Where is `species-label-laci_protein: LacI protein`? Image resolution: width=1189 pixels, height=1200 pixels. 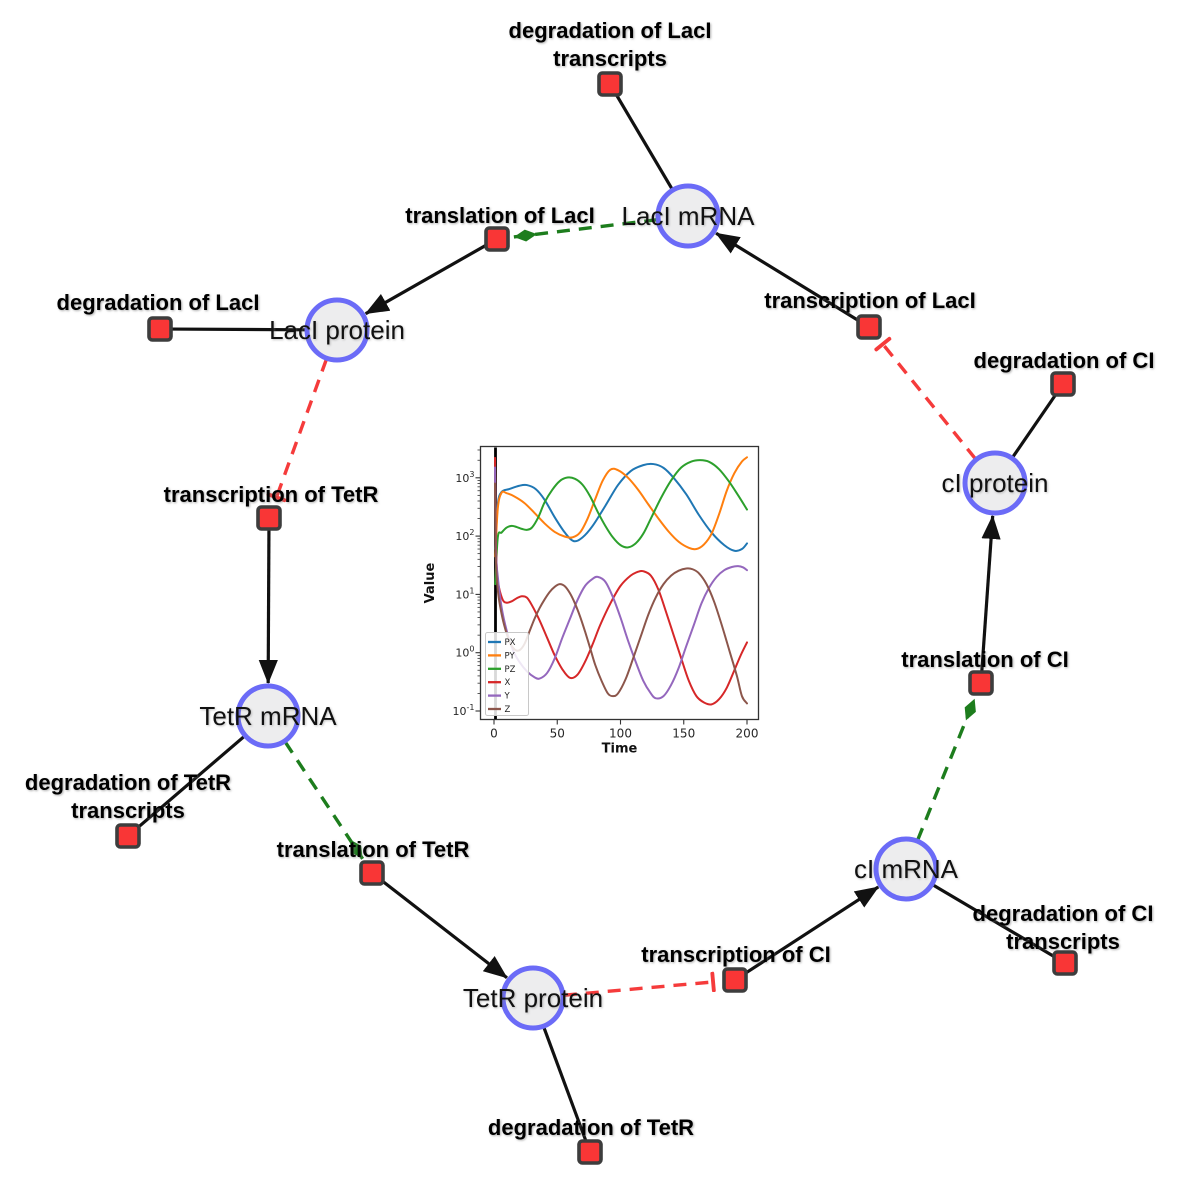 species-label-laci_protein: LacI protein is located at coordinates (337, 330).